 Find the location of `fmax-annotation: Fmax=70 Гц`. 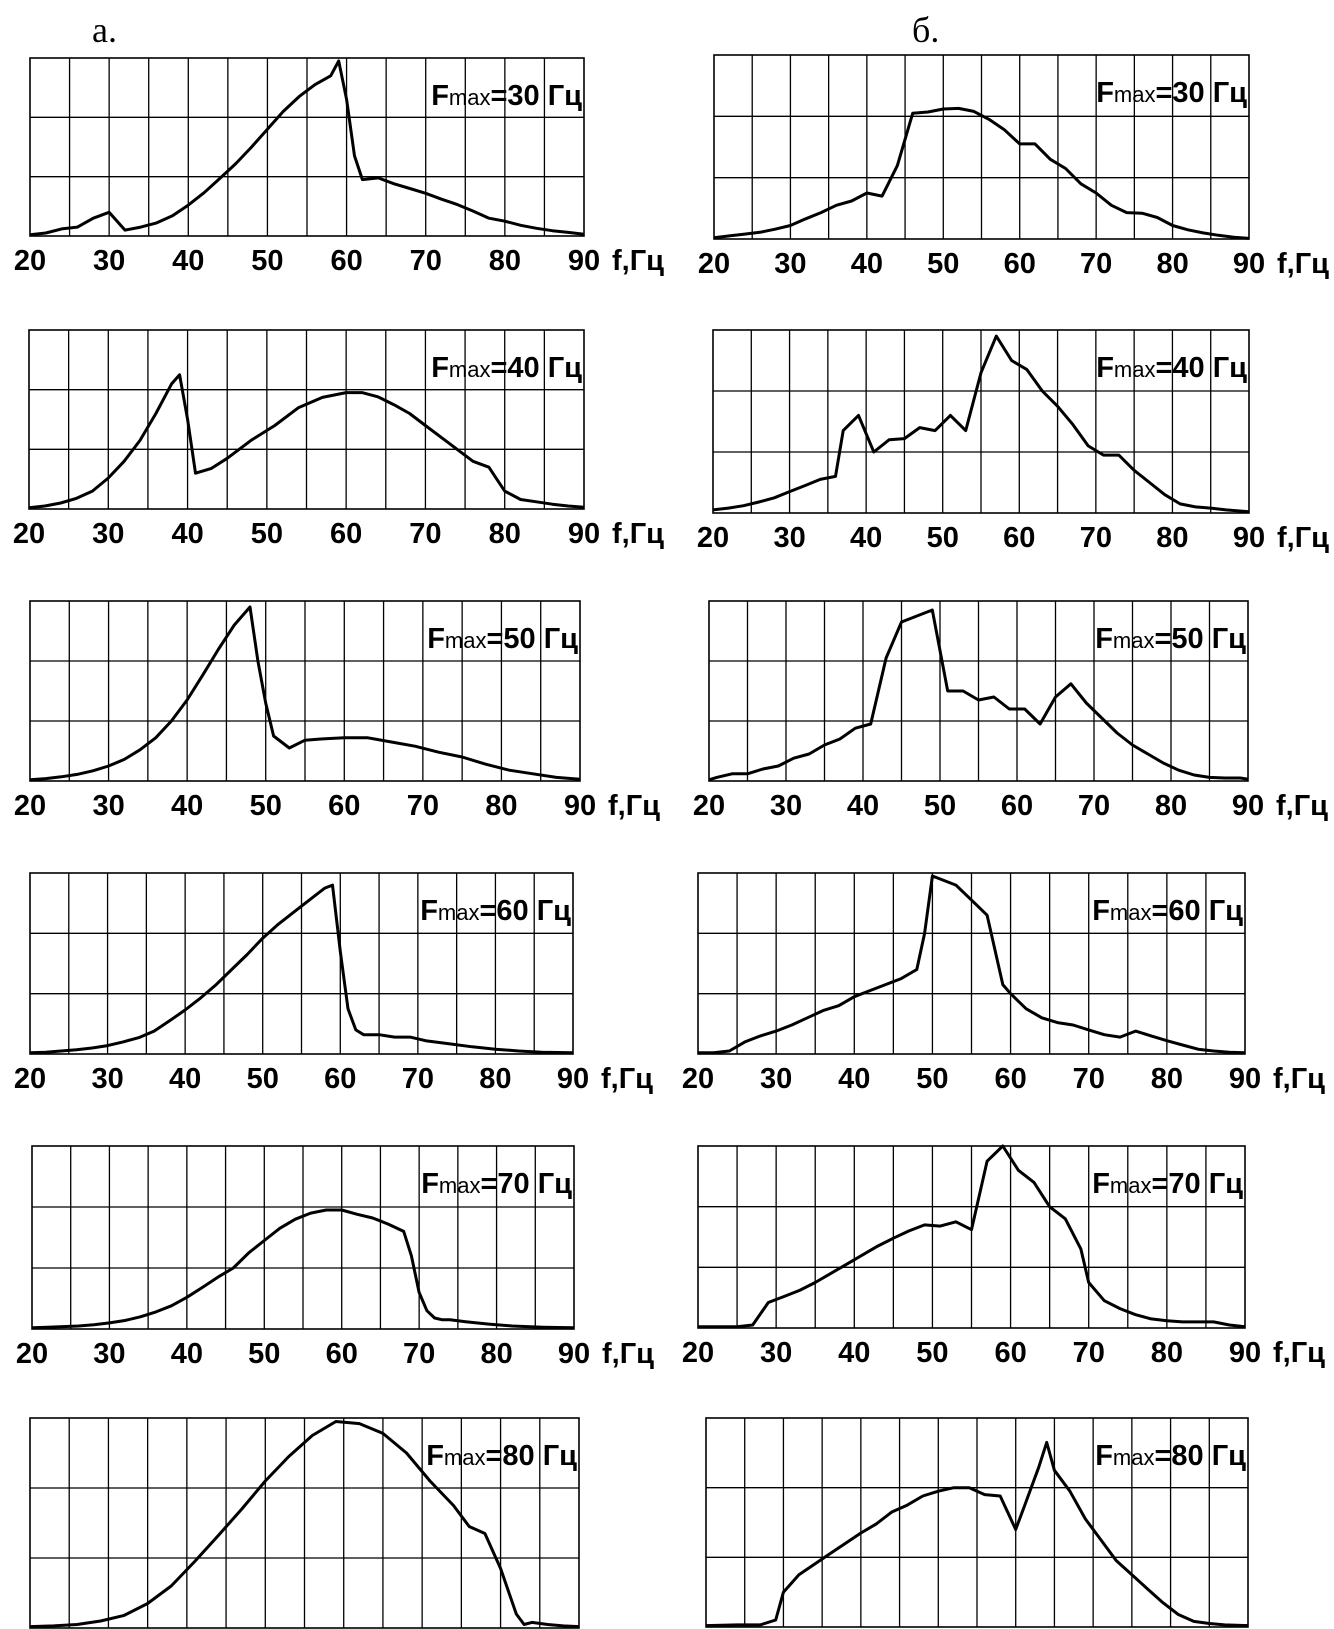

fmax-annotation: Fmax=70 Гц is located at coordinates (1167, 1184).